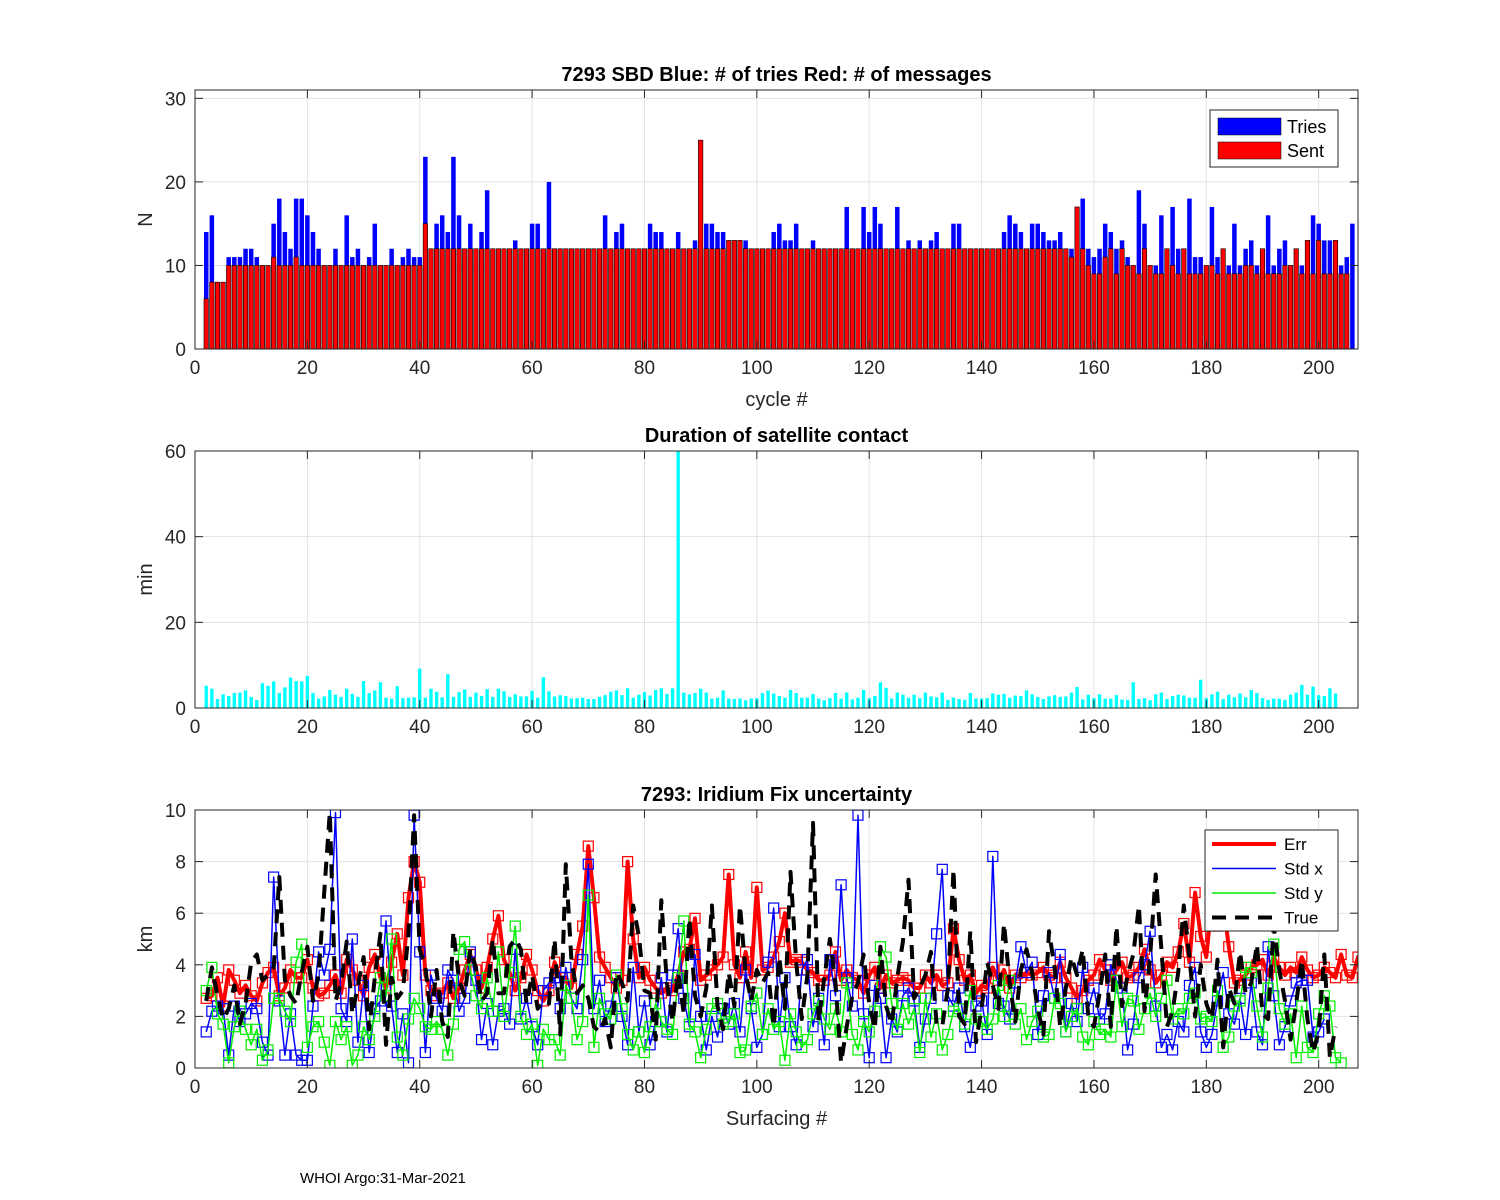 The image size is (1500, 1200). Describe the element at coordinates (1206, 1087) in the screenshot. I see `uncertainty-x-tick-label: 180` at that location.